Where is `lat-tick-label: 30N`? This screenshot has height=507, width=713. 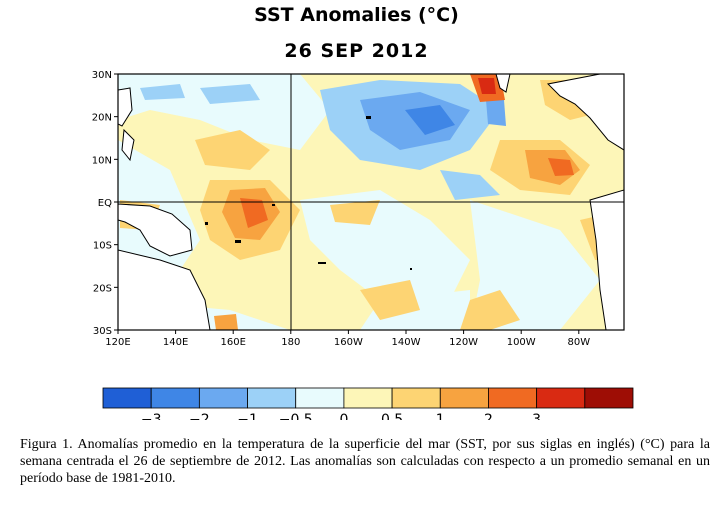
lat-tick-label: 30N is located at coordinates (102, 75).